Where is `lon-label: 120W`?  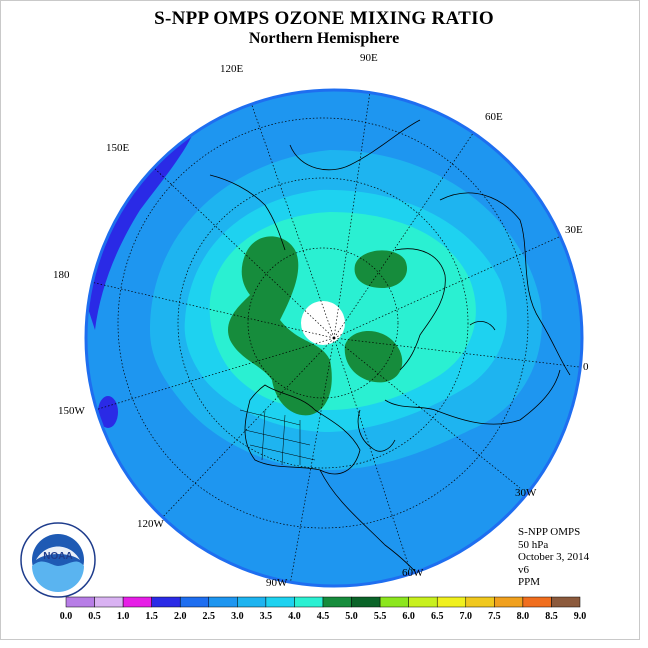
lon-label: 120W is located at coordinates (151, 524).